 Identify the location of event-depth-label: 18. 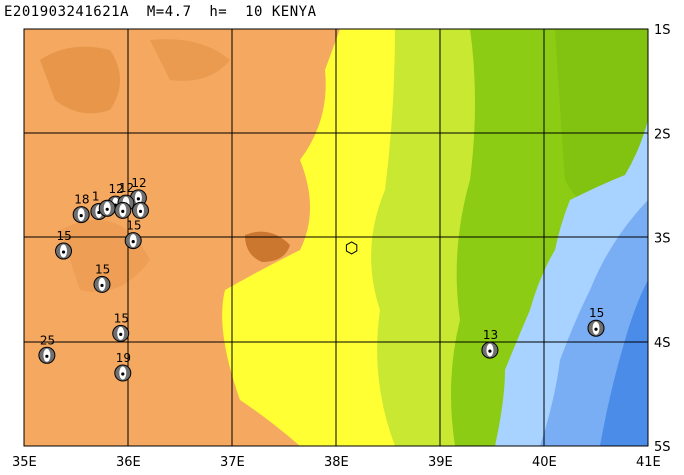
(81, 200).